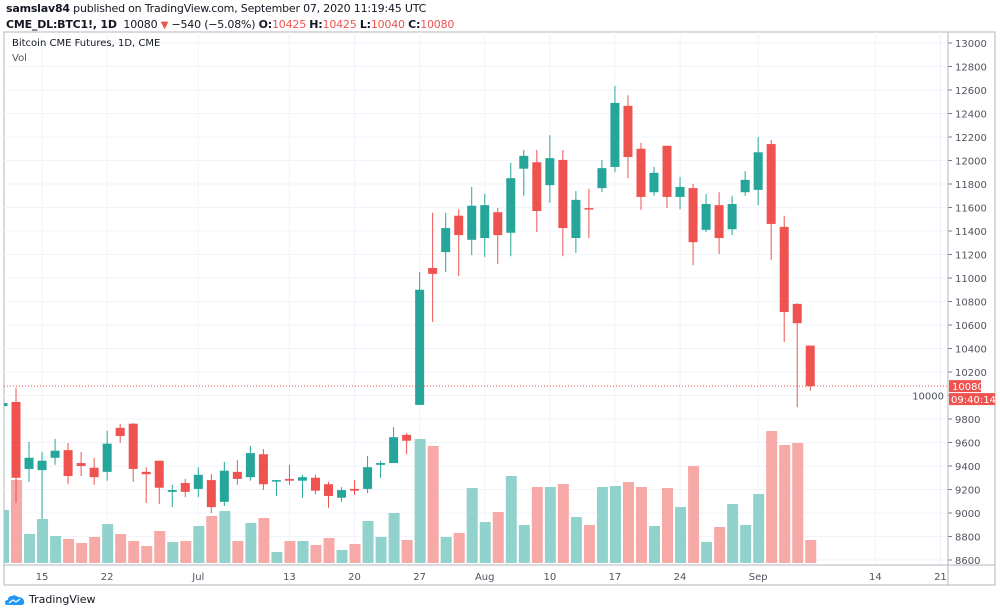  Describe the element at coordinates (289, 577) in the screenshot. I see `time-axis-label: 13` at that location.